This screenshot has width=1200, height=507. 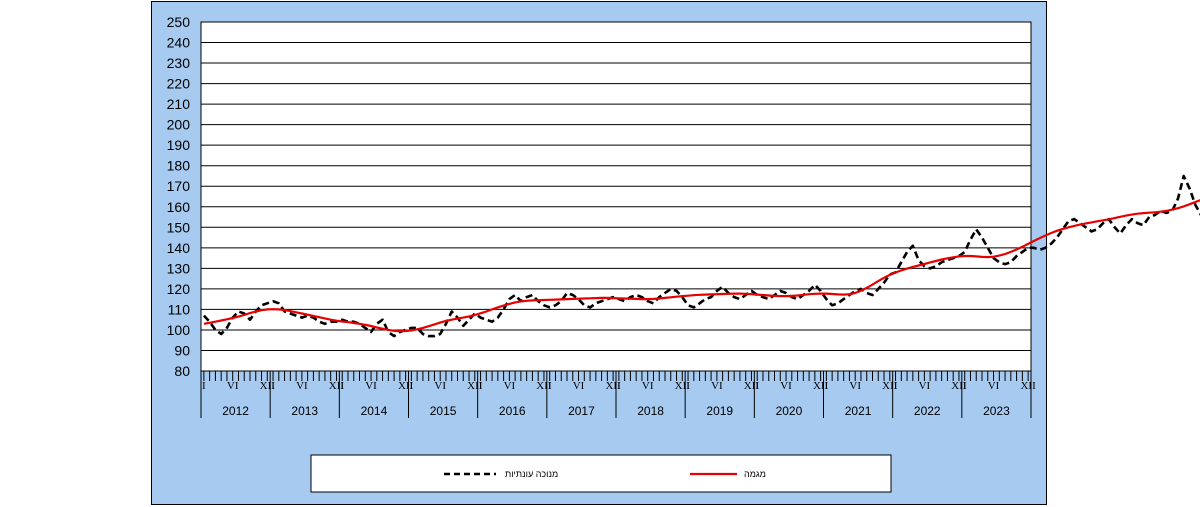 I want to click on y-tick-label: 120, so click(x=179, y=289).